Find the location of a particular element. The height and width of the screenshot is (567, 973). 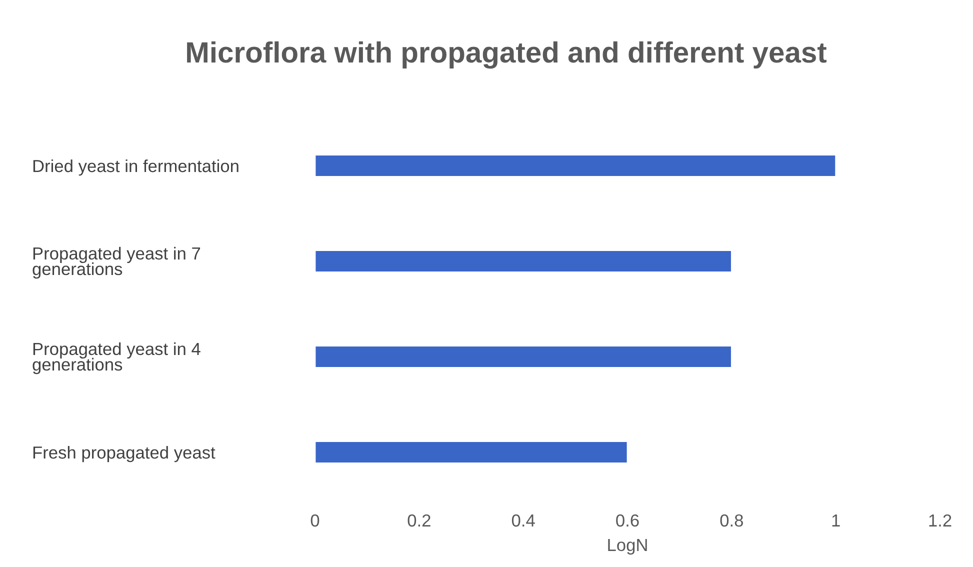

chart-title: Microflora with propagated and different yeast is located at coordinates (507, 55).